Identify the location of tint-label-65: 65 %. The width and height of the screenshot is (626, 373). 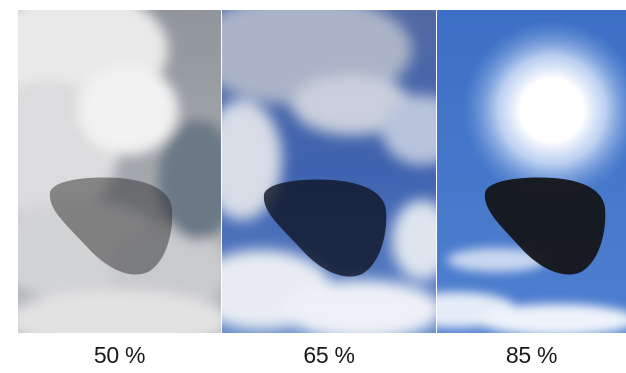
(329, 355).